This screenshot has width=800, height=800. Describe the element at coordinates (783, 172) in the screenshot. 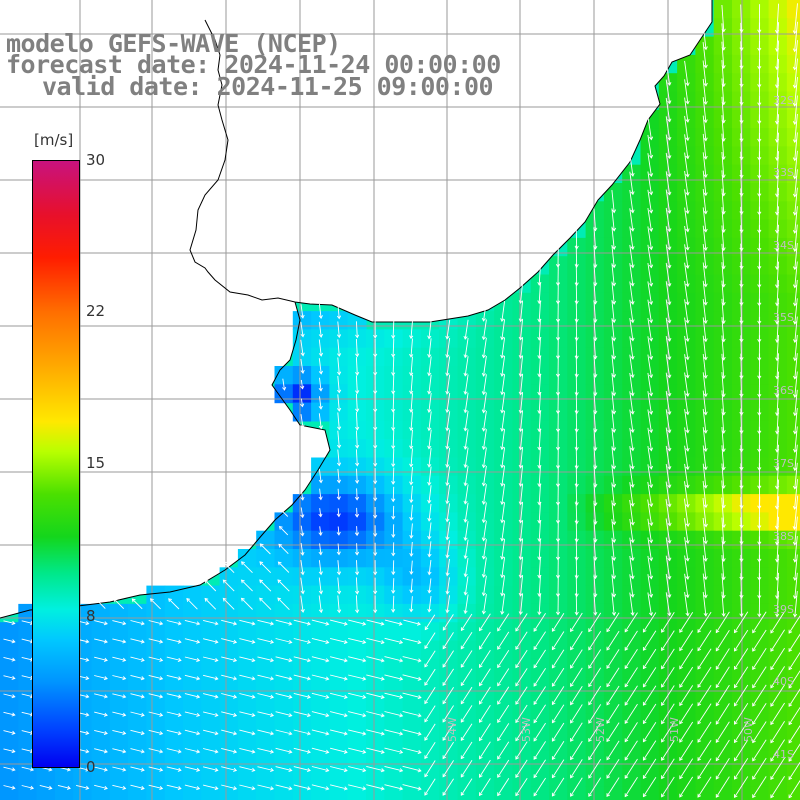

I see `lat-label-33s: 33S` at that location.